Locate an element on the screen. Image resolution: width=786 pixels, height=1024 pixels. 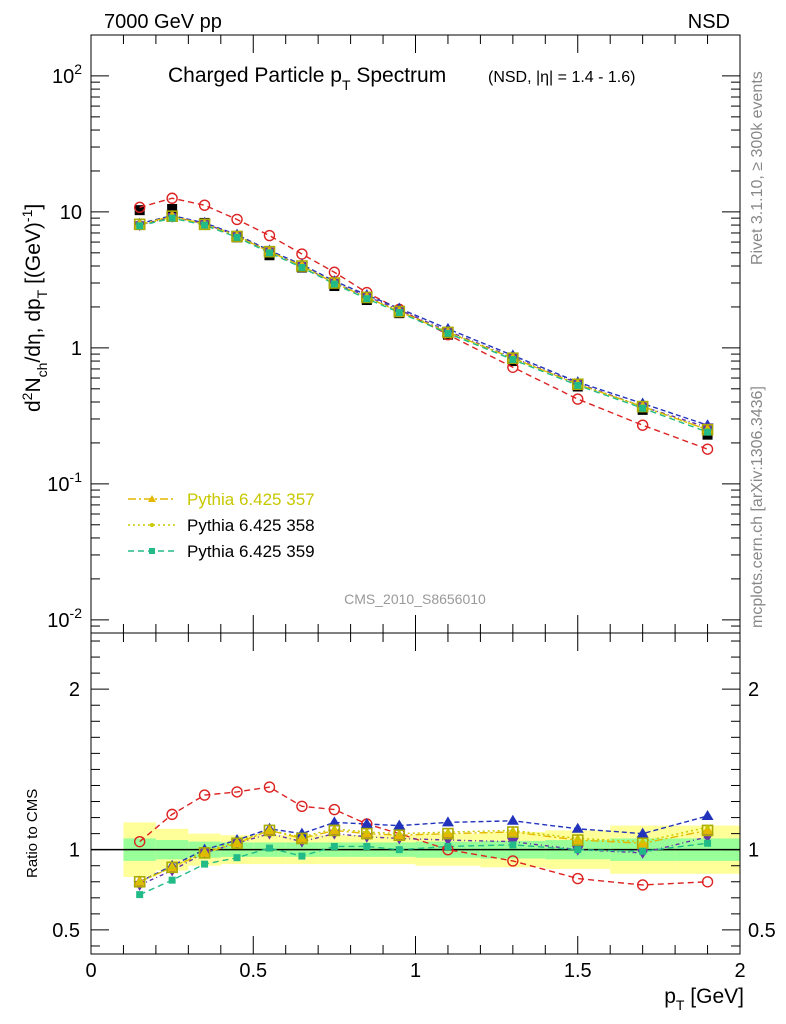
ratio-y-tick-label: 2 is located at coordinates (74, 690).